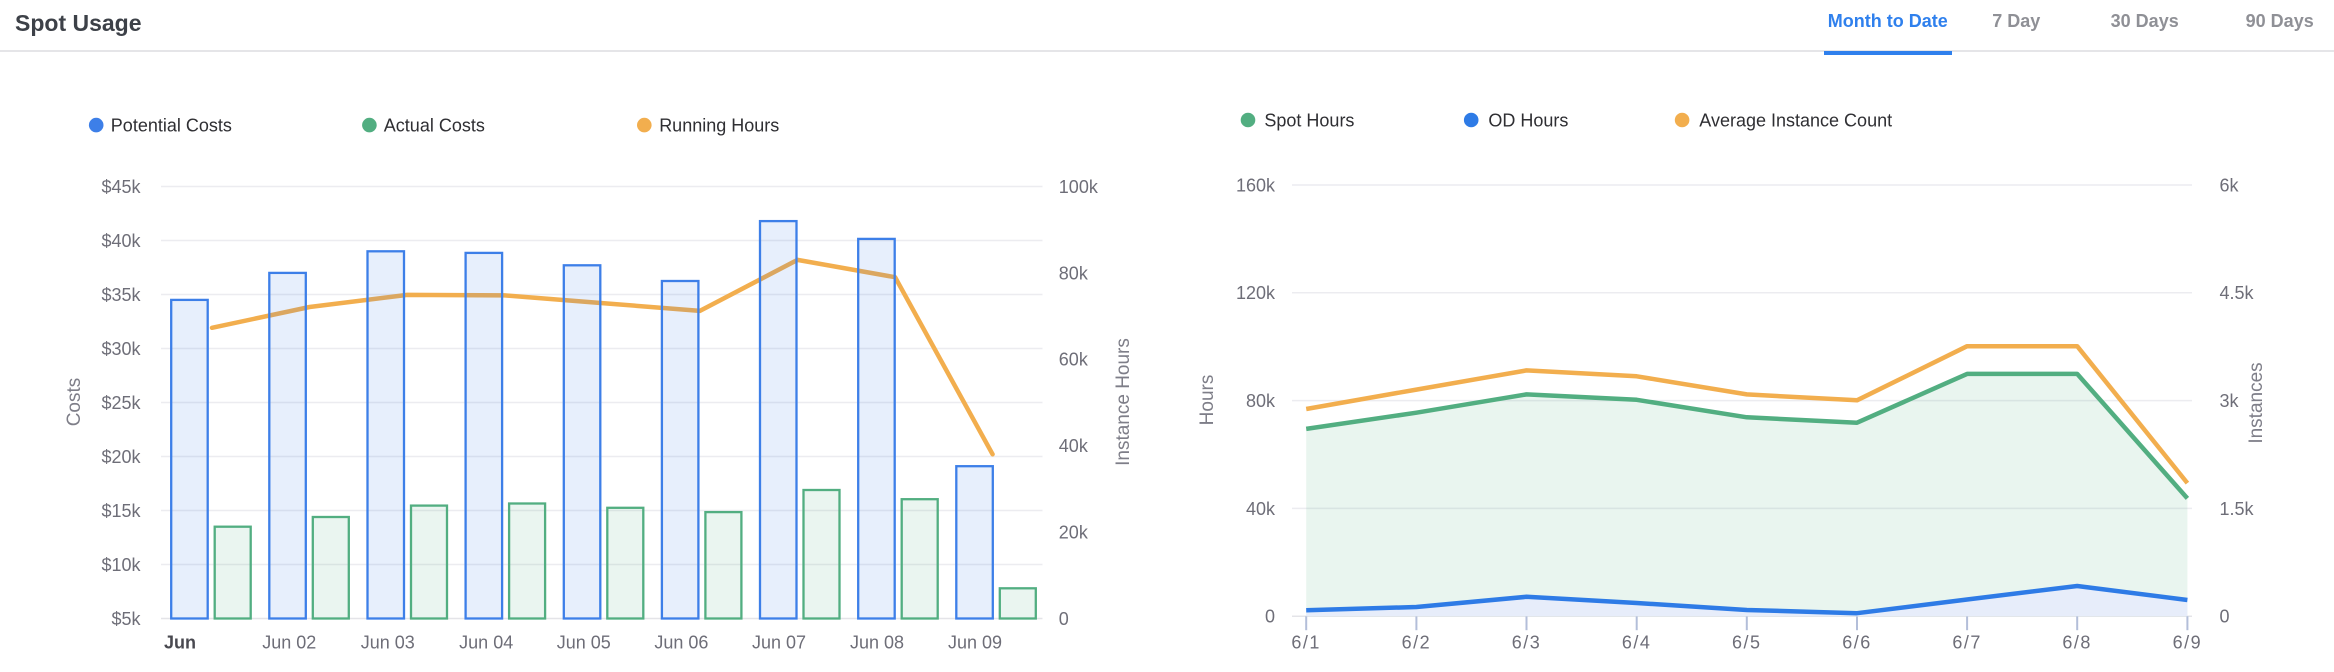 Image resolution: width=2334 pixels, height=672 pixels. Describe the element at coordinates (1857, 643) in the screenshot. I see `svg-text: 6/6` at that location.